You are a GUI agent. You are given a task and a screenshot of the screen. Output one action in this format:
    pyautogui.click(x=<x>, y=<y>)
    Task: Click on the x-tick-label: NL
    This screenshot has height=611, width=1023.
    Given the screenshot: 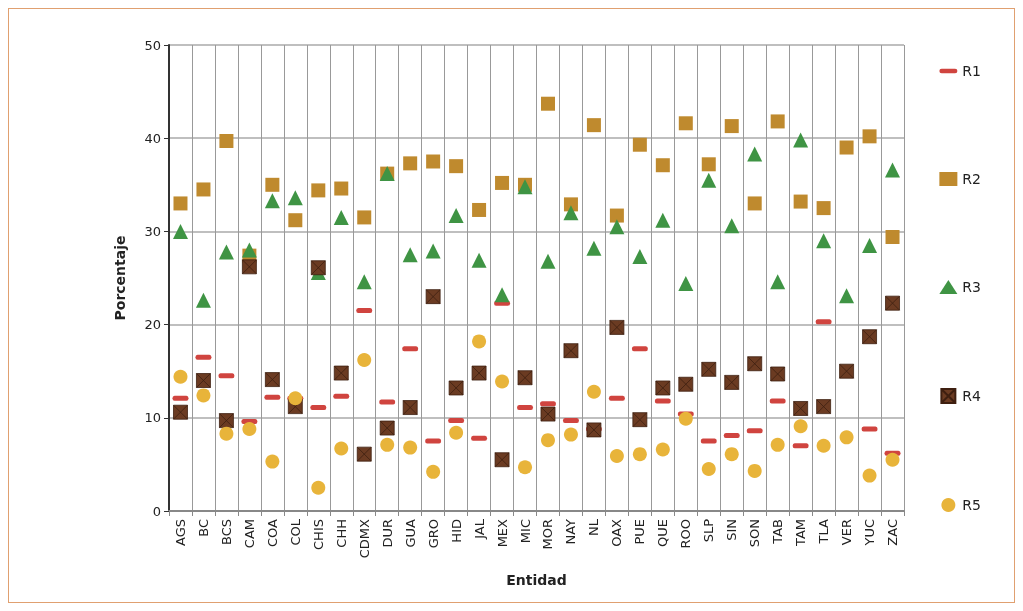 What is the action you would take?
    pyautogui.click(x=594, y=527)
    